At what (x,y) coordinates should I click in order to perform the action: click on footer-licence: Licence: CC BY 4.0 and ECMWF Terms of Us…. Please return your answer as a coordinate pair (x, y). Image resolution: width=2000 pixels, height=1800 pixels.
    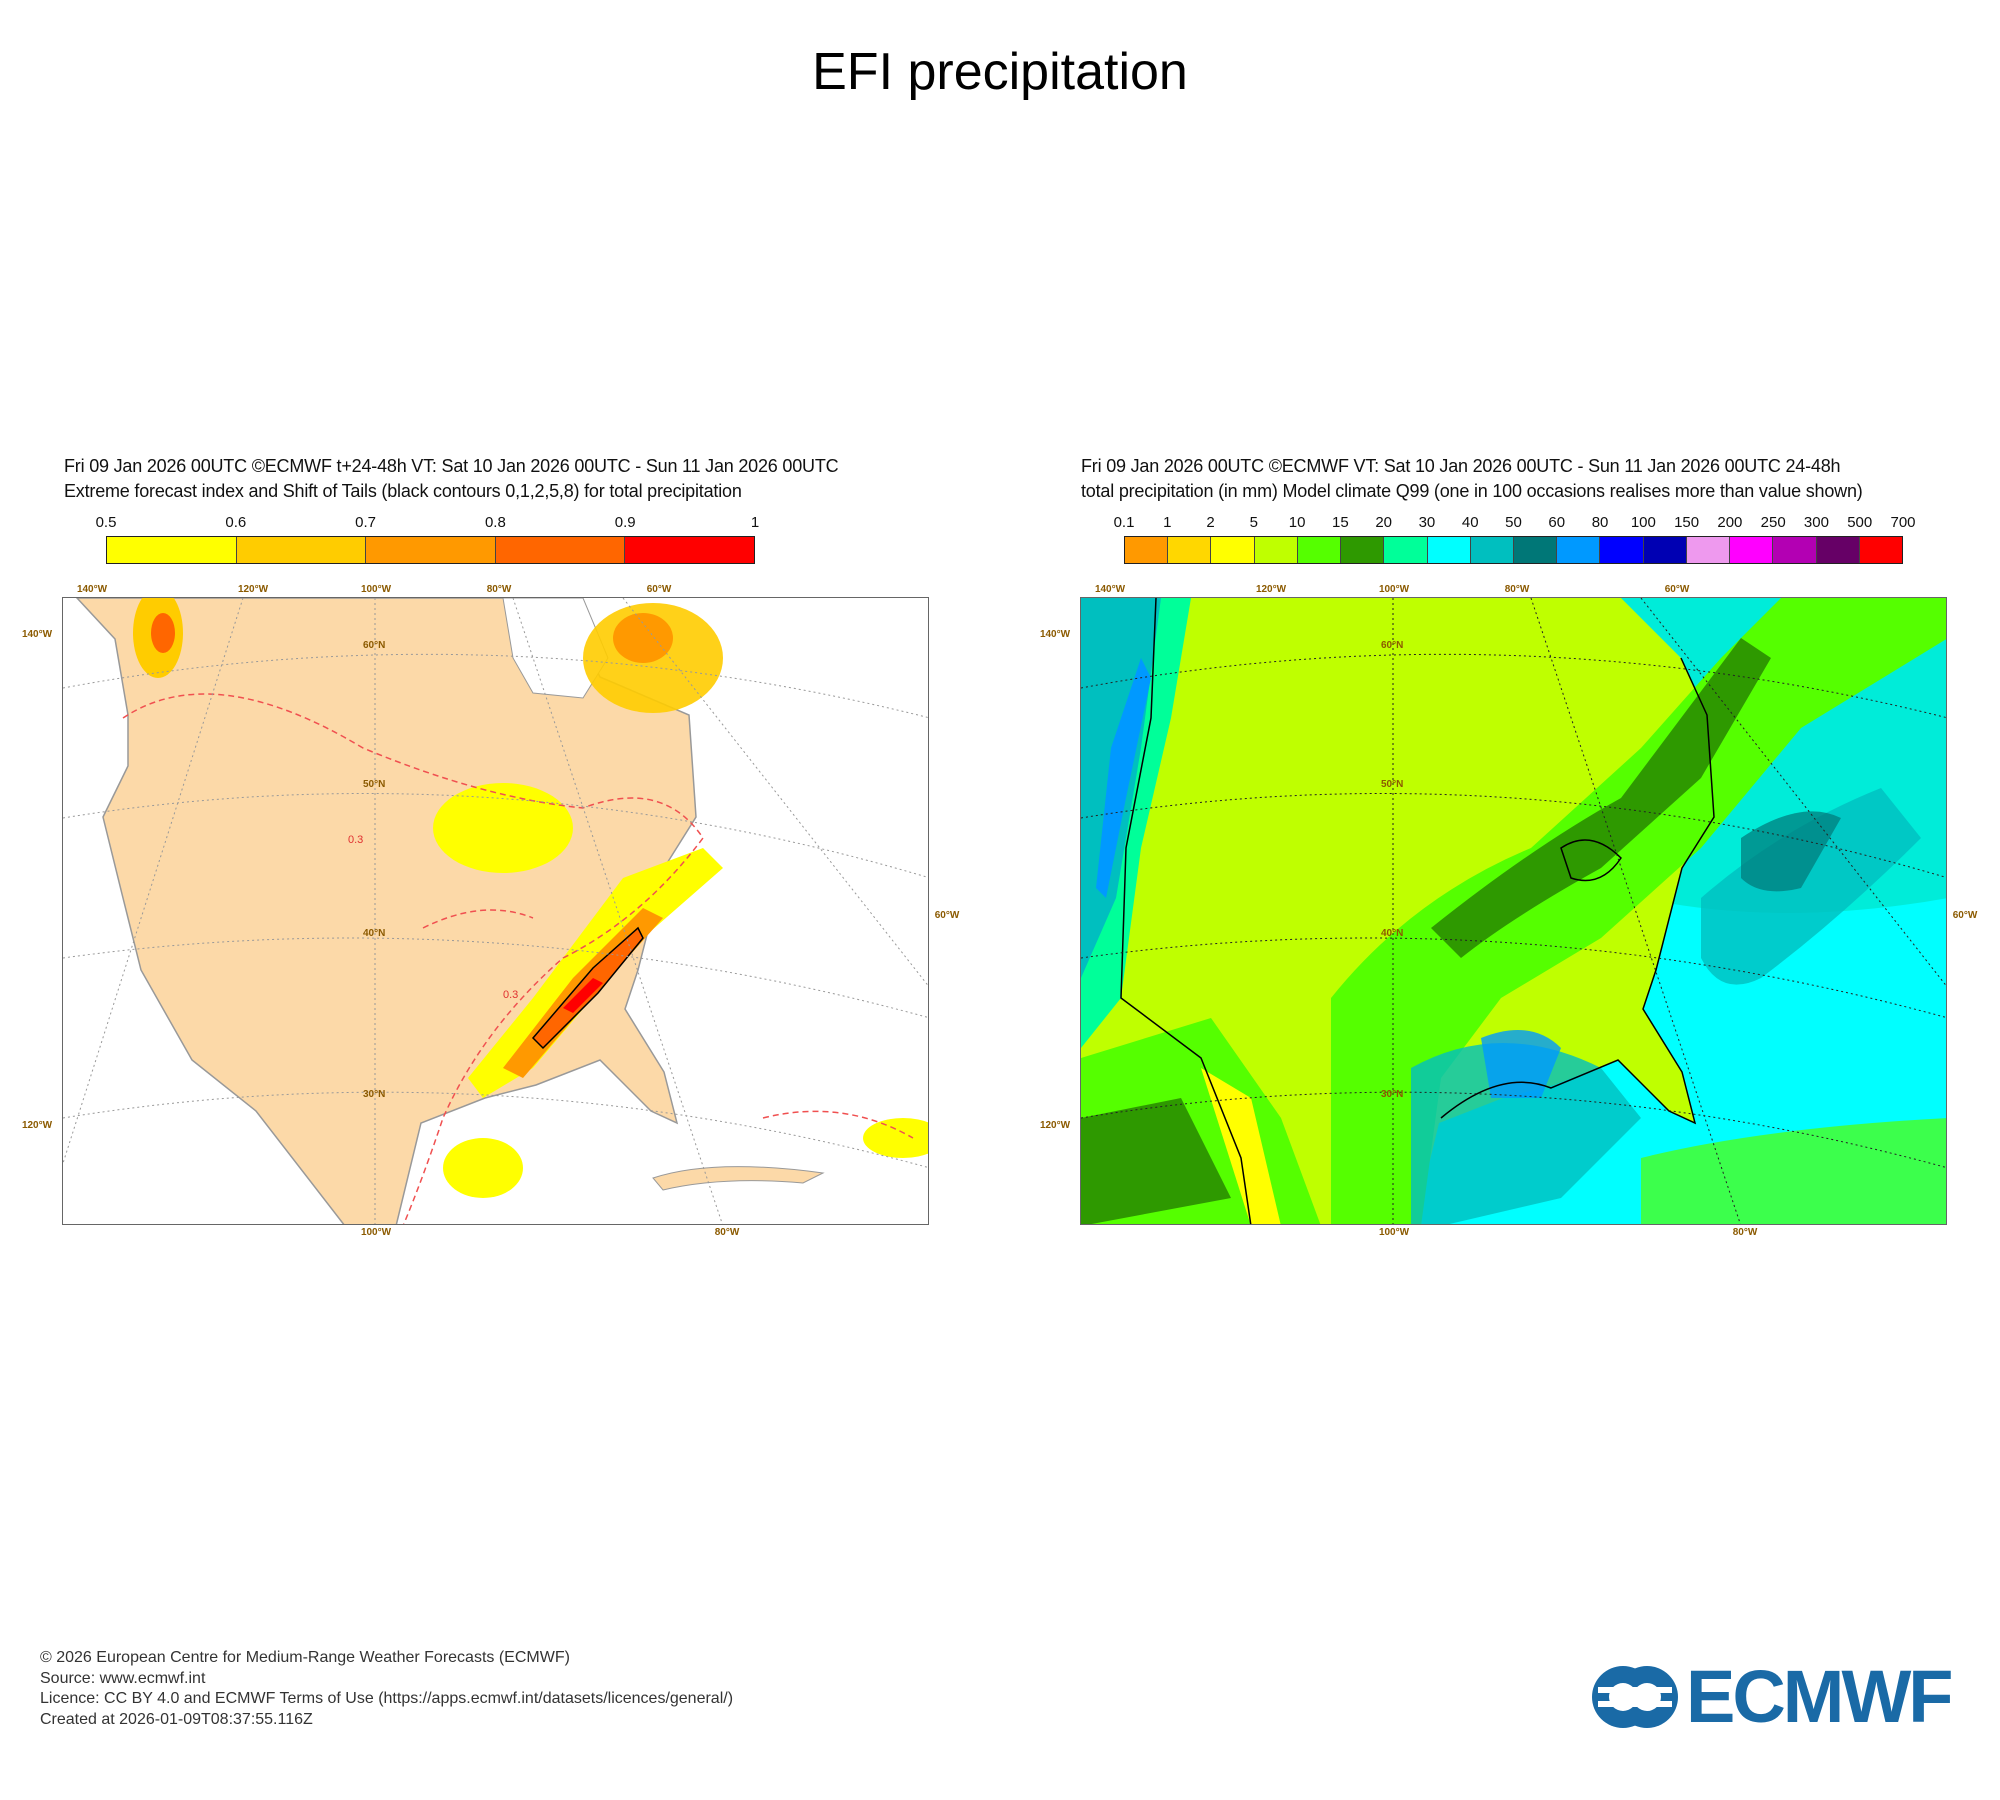
    Looking at the image, I should click on (387, 1698).